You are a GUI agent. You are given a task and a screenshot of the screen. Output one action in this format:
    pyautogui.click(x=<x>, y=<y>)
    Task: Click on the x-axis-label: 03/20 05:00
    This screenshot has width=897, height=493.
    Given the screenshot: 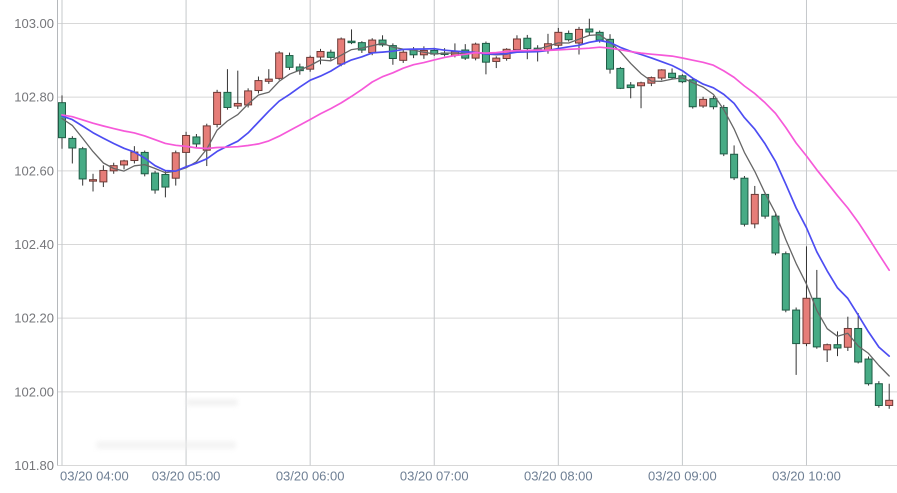 What is the action you would take?
    pyautogui.click(x=186, y=476)
    